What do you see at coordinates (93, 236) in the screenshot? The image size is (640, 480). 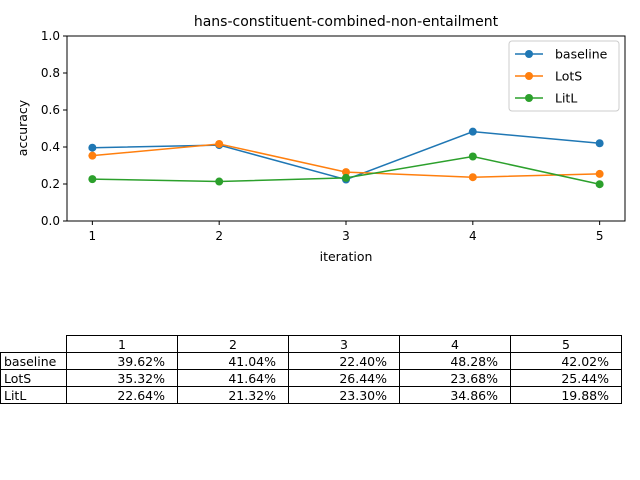 I see `x-tick-label: 1` at bounding box center [93, 236].